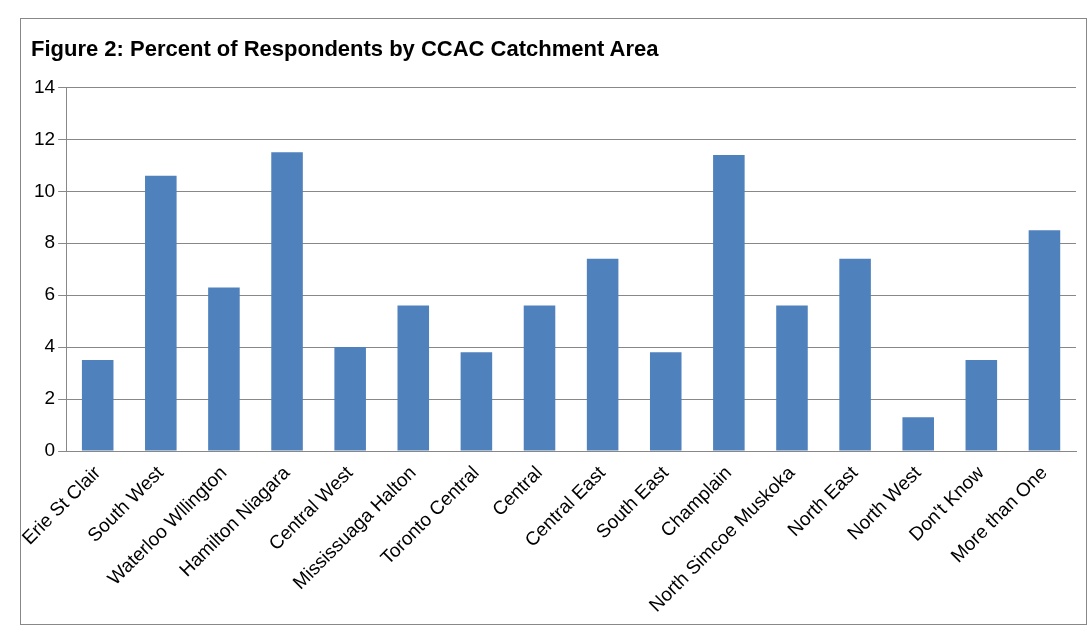 This screenshot has width=1087, height=625. Describe the element at coordinates (50, 346) in the screenshot. I see `y-tick-label: 4` at that location.